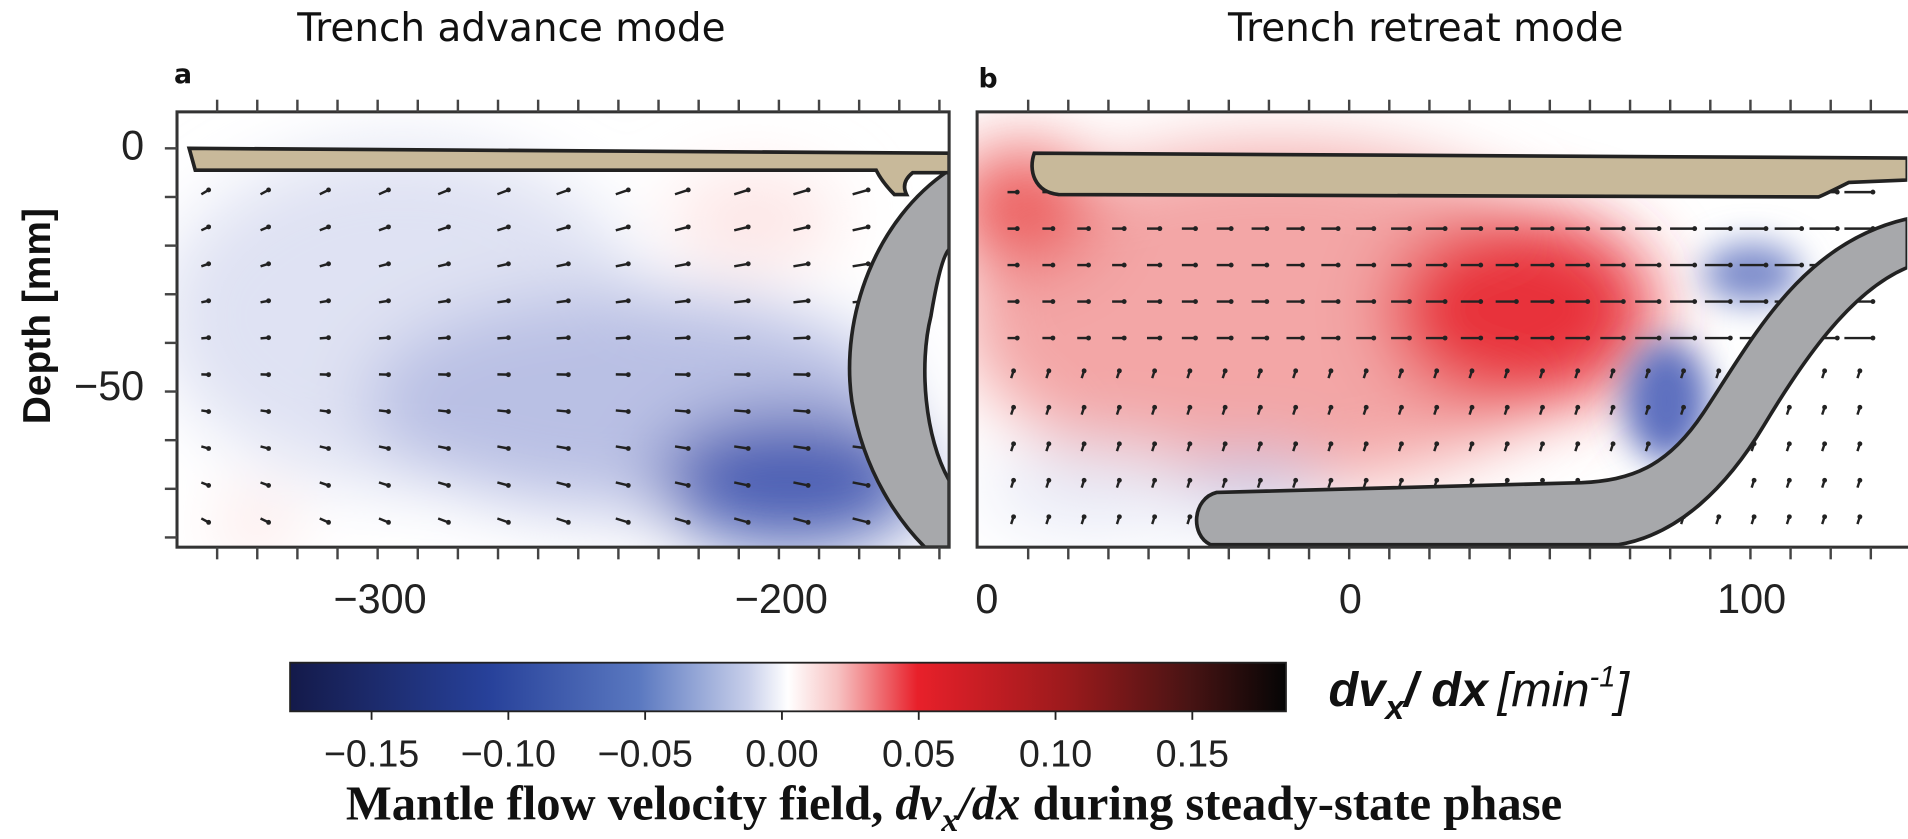 The width and height of the screenshot is (1908, 839). I want to click on label-part: -1, so click(1603, 677).